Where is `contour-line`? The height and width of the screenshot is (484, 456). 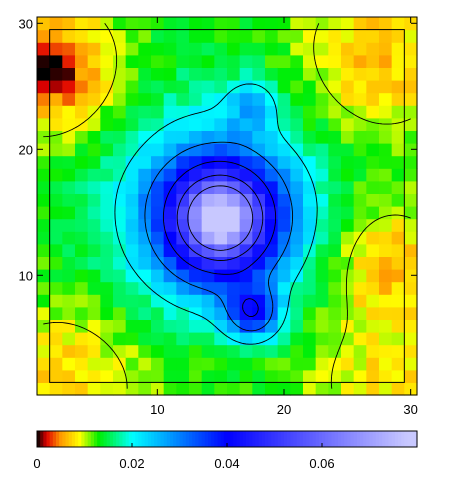 contour-line is located at coordinates (219, 236).